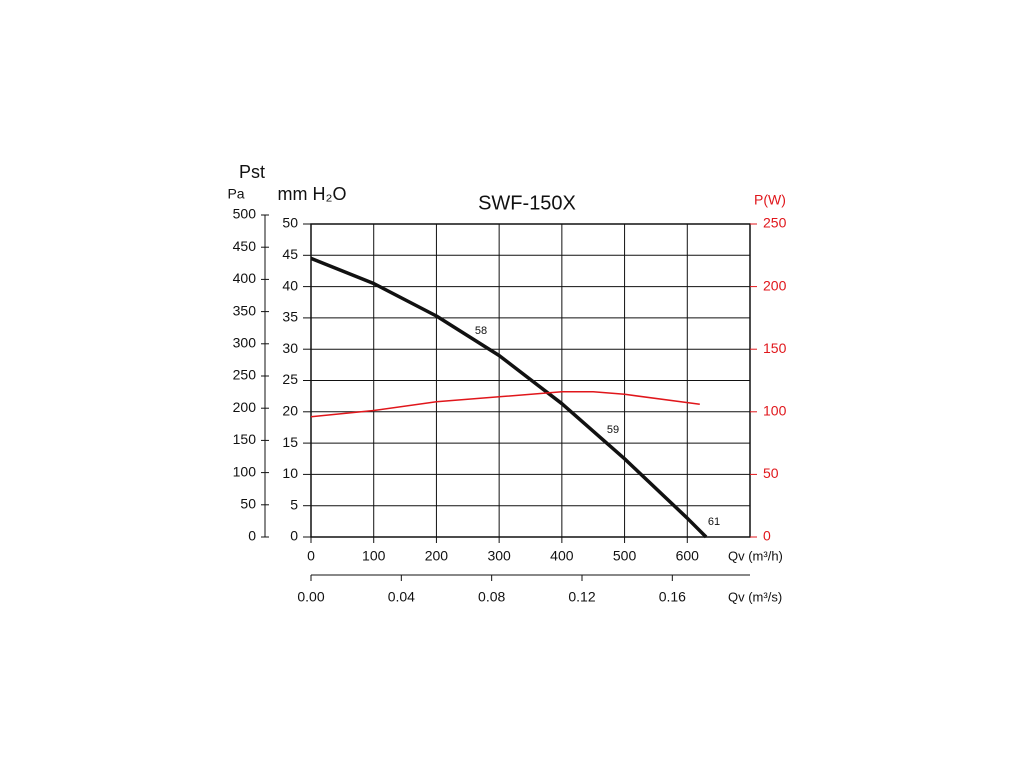 The height and width of the screenshot is (768, 1024). What do you see at coordinates (771, 473) in the screenshot?
I see `y2-tick-label: 50` at bounding box center [771, 473].